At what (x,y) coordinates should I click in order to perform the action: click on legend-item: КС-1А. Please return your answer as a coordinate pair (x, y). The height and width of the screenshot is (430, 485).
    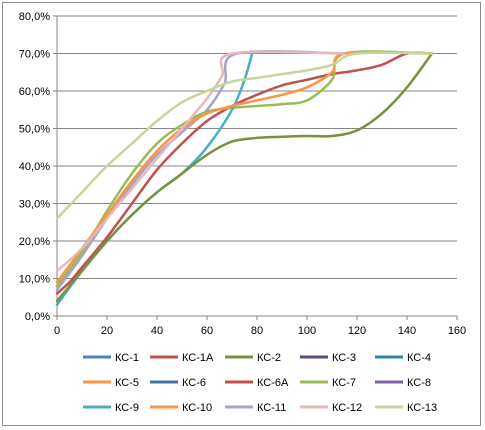
    Looking at the image, I should click on (182, 358).